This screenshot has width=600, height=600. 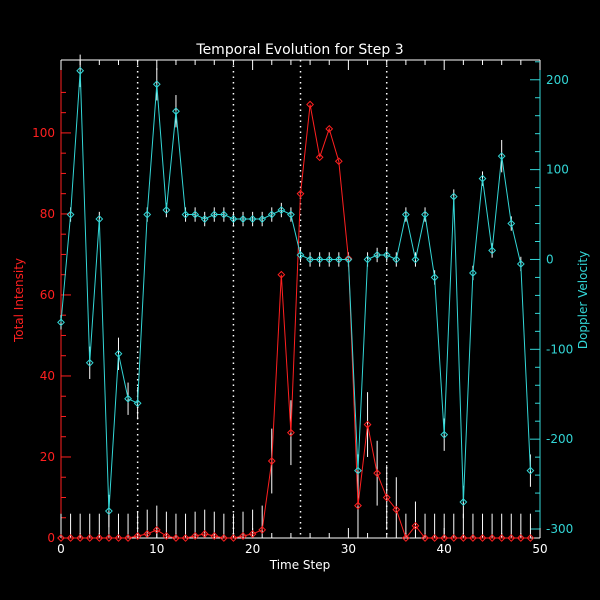 I want to click on chart-title: Temporal Evolution for Step 3, so click(x=299, y=50).